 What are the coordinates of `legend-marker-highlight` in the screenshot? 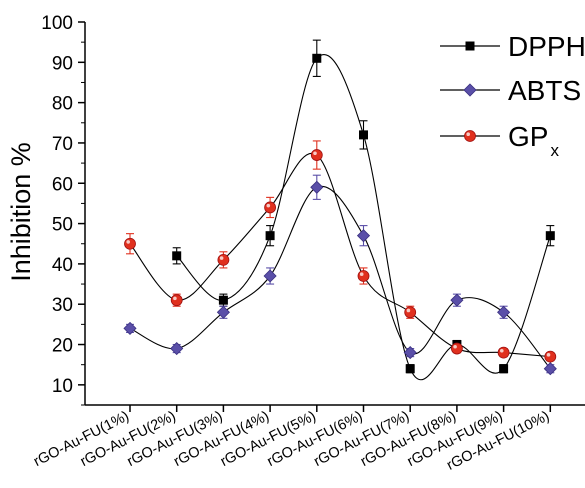 It's located at (468, 134).